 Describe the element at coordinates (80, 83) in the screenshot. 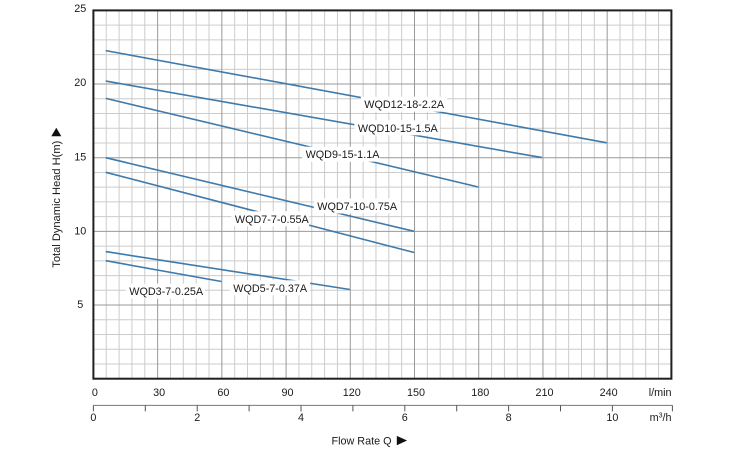

I see `svg-text: 20` at that location.